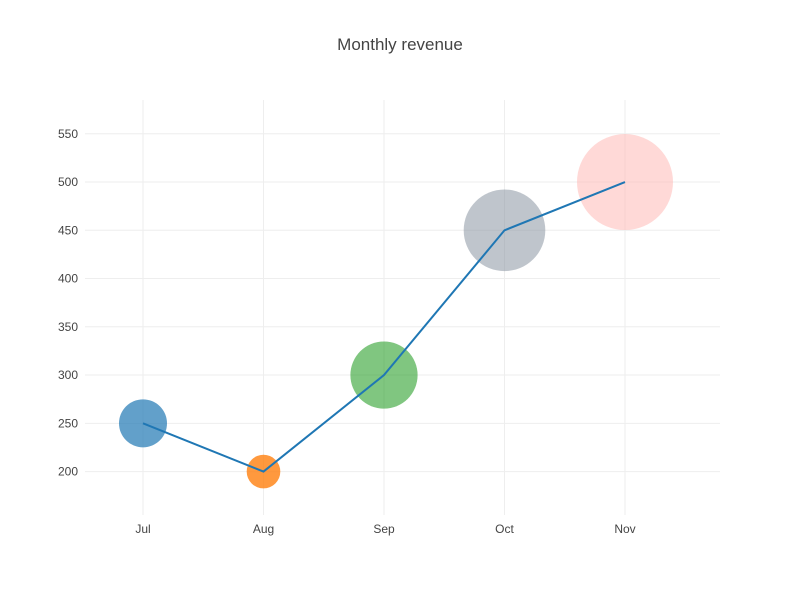 The width and height of the screenshot is (800, 600). Describe the element at coordinates (68, 472) in the screenshot. I see `y-tick-label: 200` at that location.